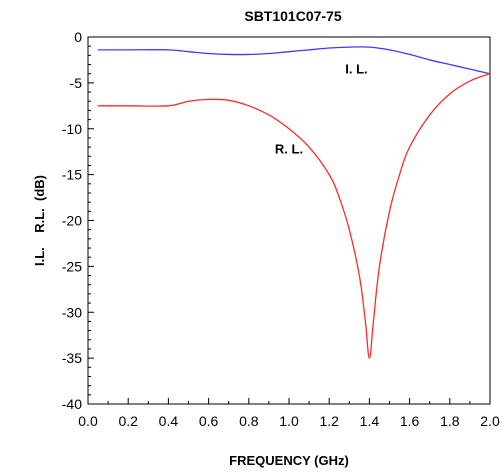 This screenshot has height=472, width=504. Describe the element at coordinates (72, 312) in the screenshot. I see `y-tick-label: -30` at that location.